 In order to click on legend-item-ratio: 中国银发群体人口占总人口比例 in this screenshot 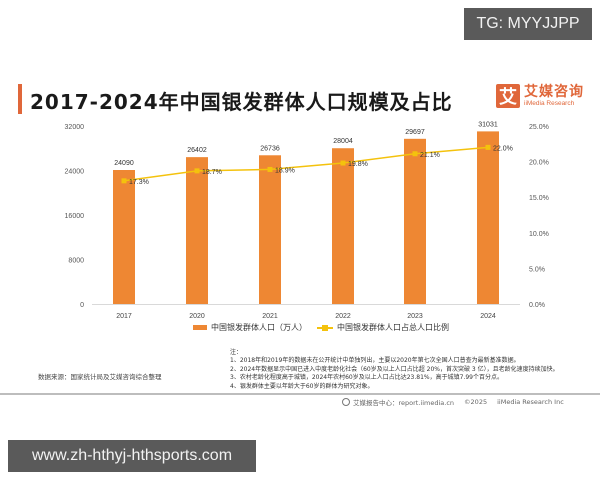, I will do `click(383, 327)`.